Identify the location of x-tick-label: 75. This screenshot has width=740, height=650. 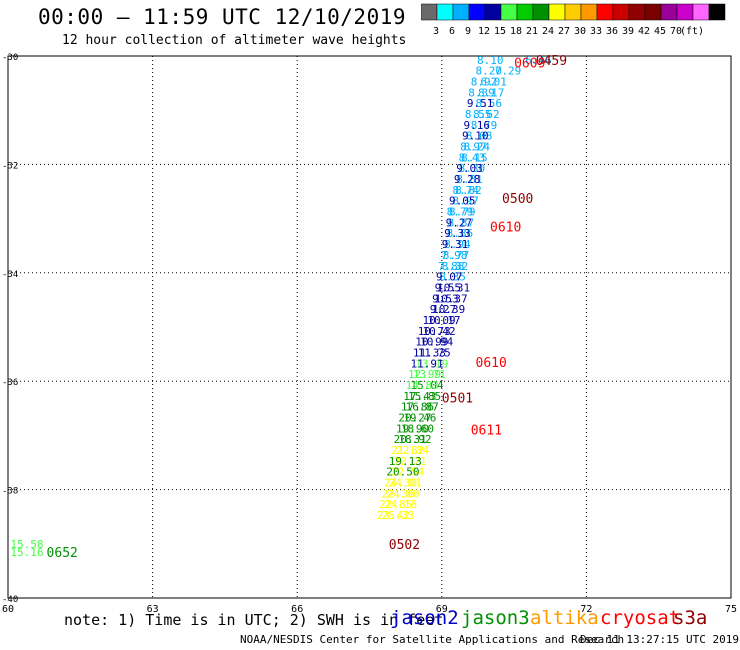
(731, 609).